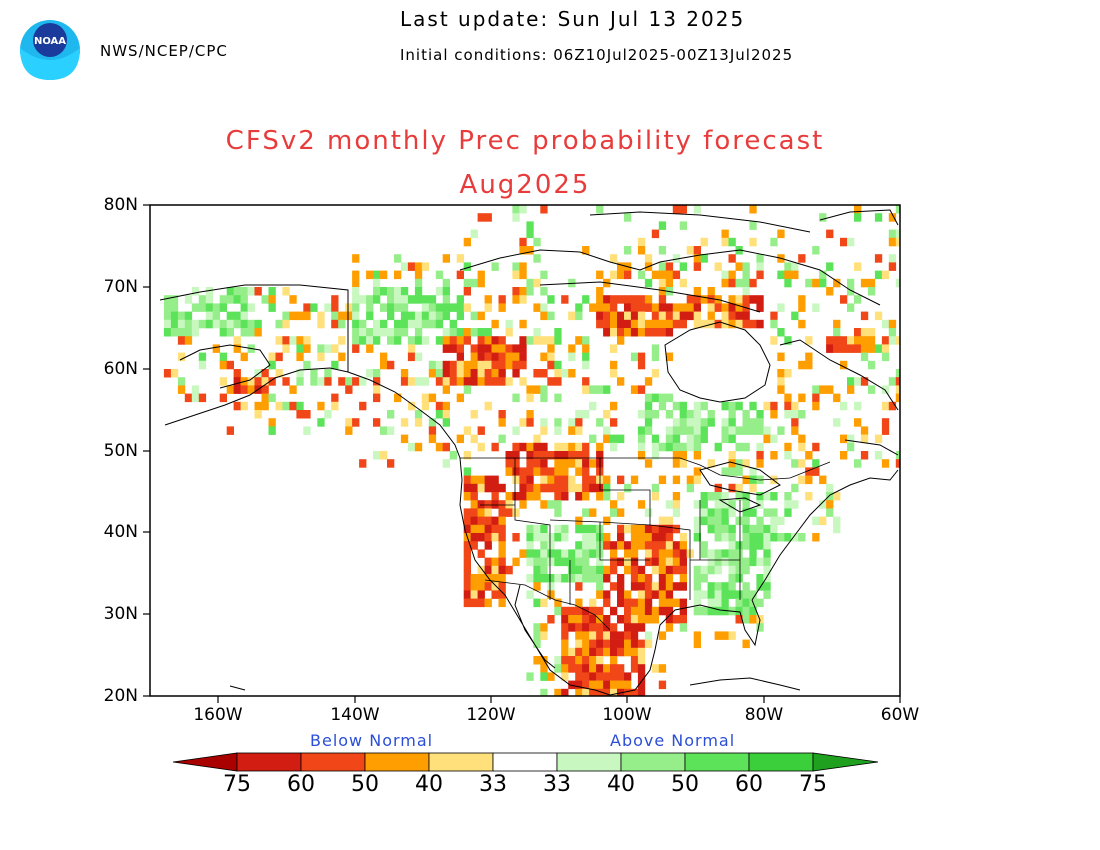 The width and height of the screenshot is (1100, 850). Describe the element at coordinates (429, 784) in the screenshot. I see `legend-tick-label: 40` at that location.